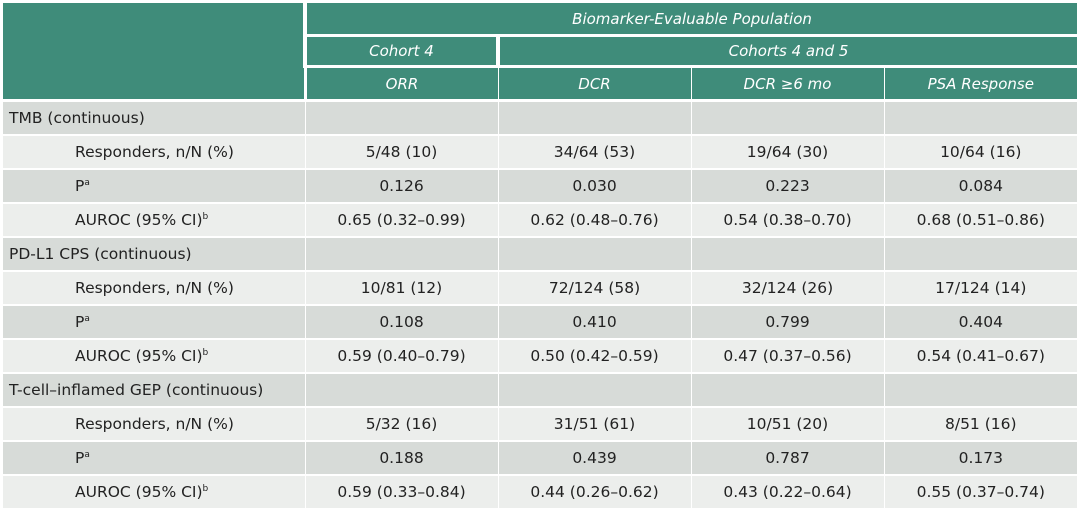 This screenshot has height=510, width=1080. I want to click on table-cell: 0.62 (0.48–0.76), so click(594, 220).